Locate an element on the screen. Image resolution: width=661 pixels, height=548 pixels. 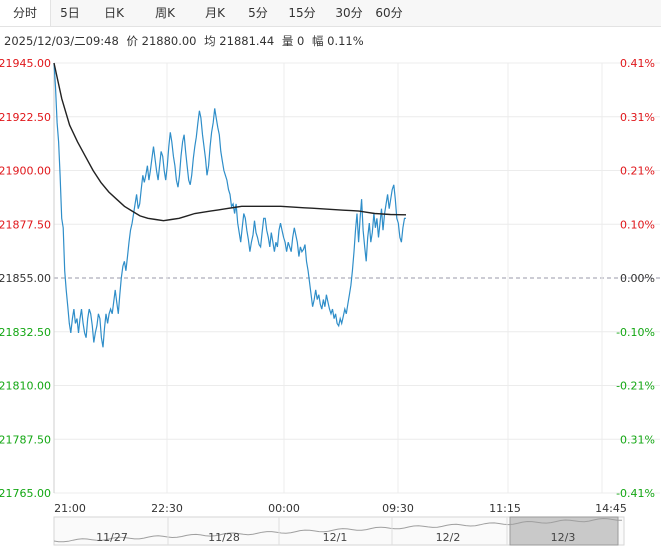
mini-date-label-0: 11/27 is located at coordinates (112, 537).